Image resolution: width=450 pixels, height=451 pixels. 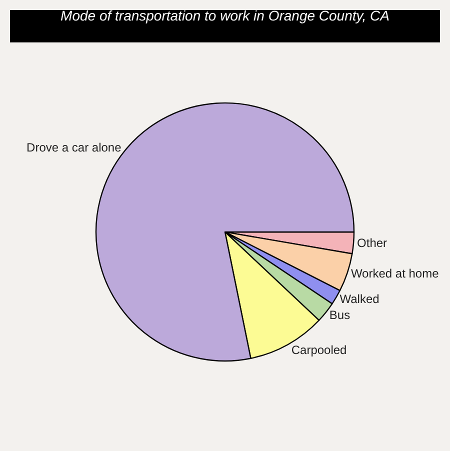 I want to click on chart-title: Mode of transportation to work in Orange County, CA, so click(x=225, y=16).